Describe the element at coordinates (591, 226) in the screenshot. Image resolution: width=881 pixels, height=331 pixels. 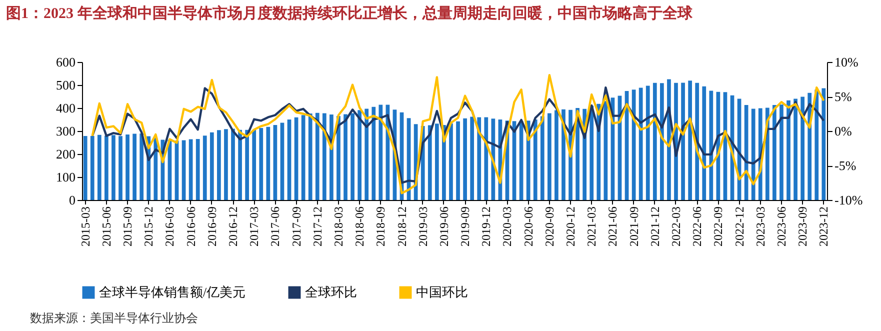
I see `x-tick-label: 2021-03` at that location.